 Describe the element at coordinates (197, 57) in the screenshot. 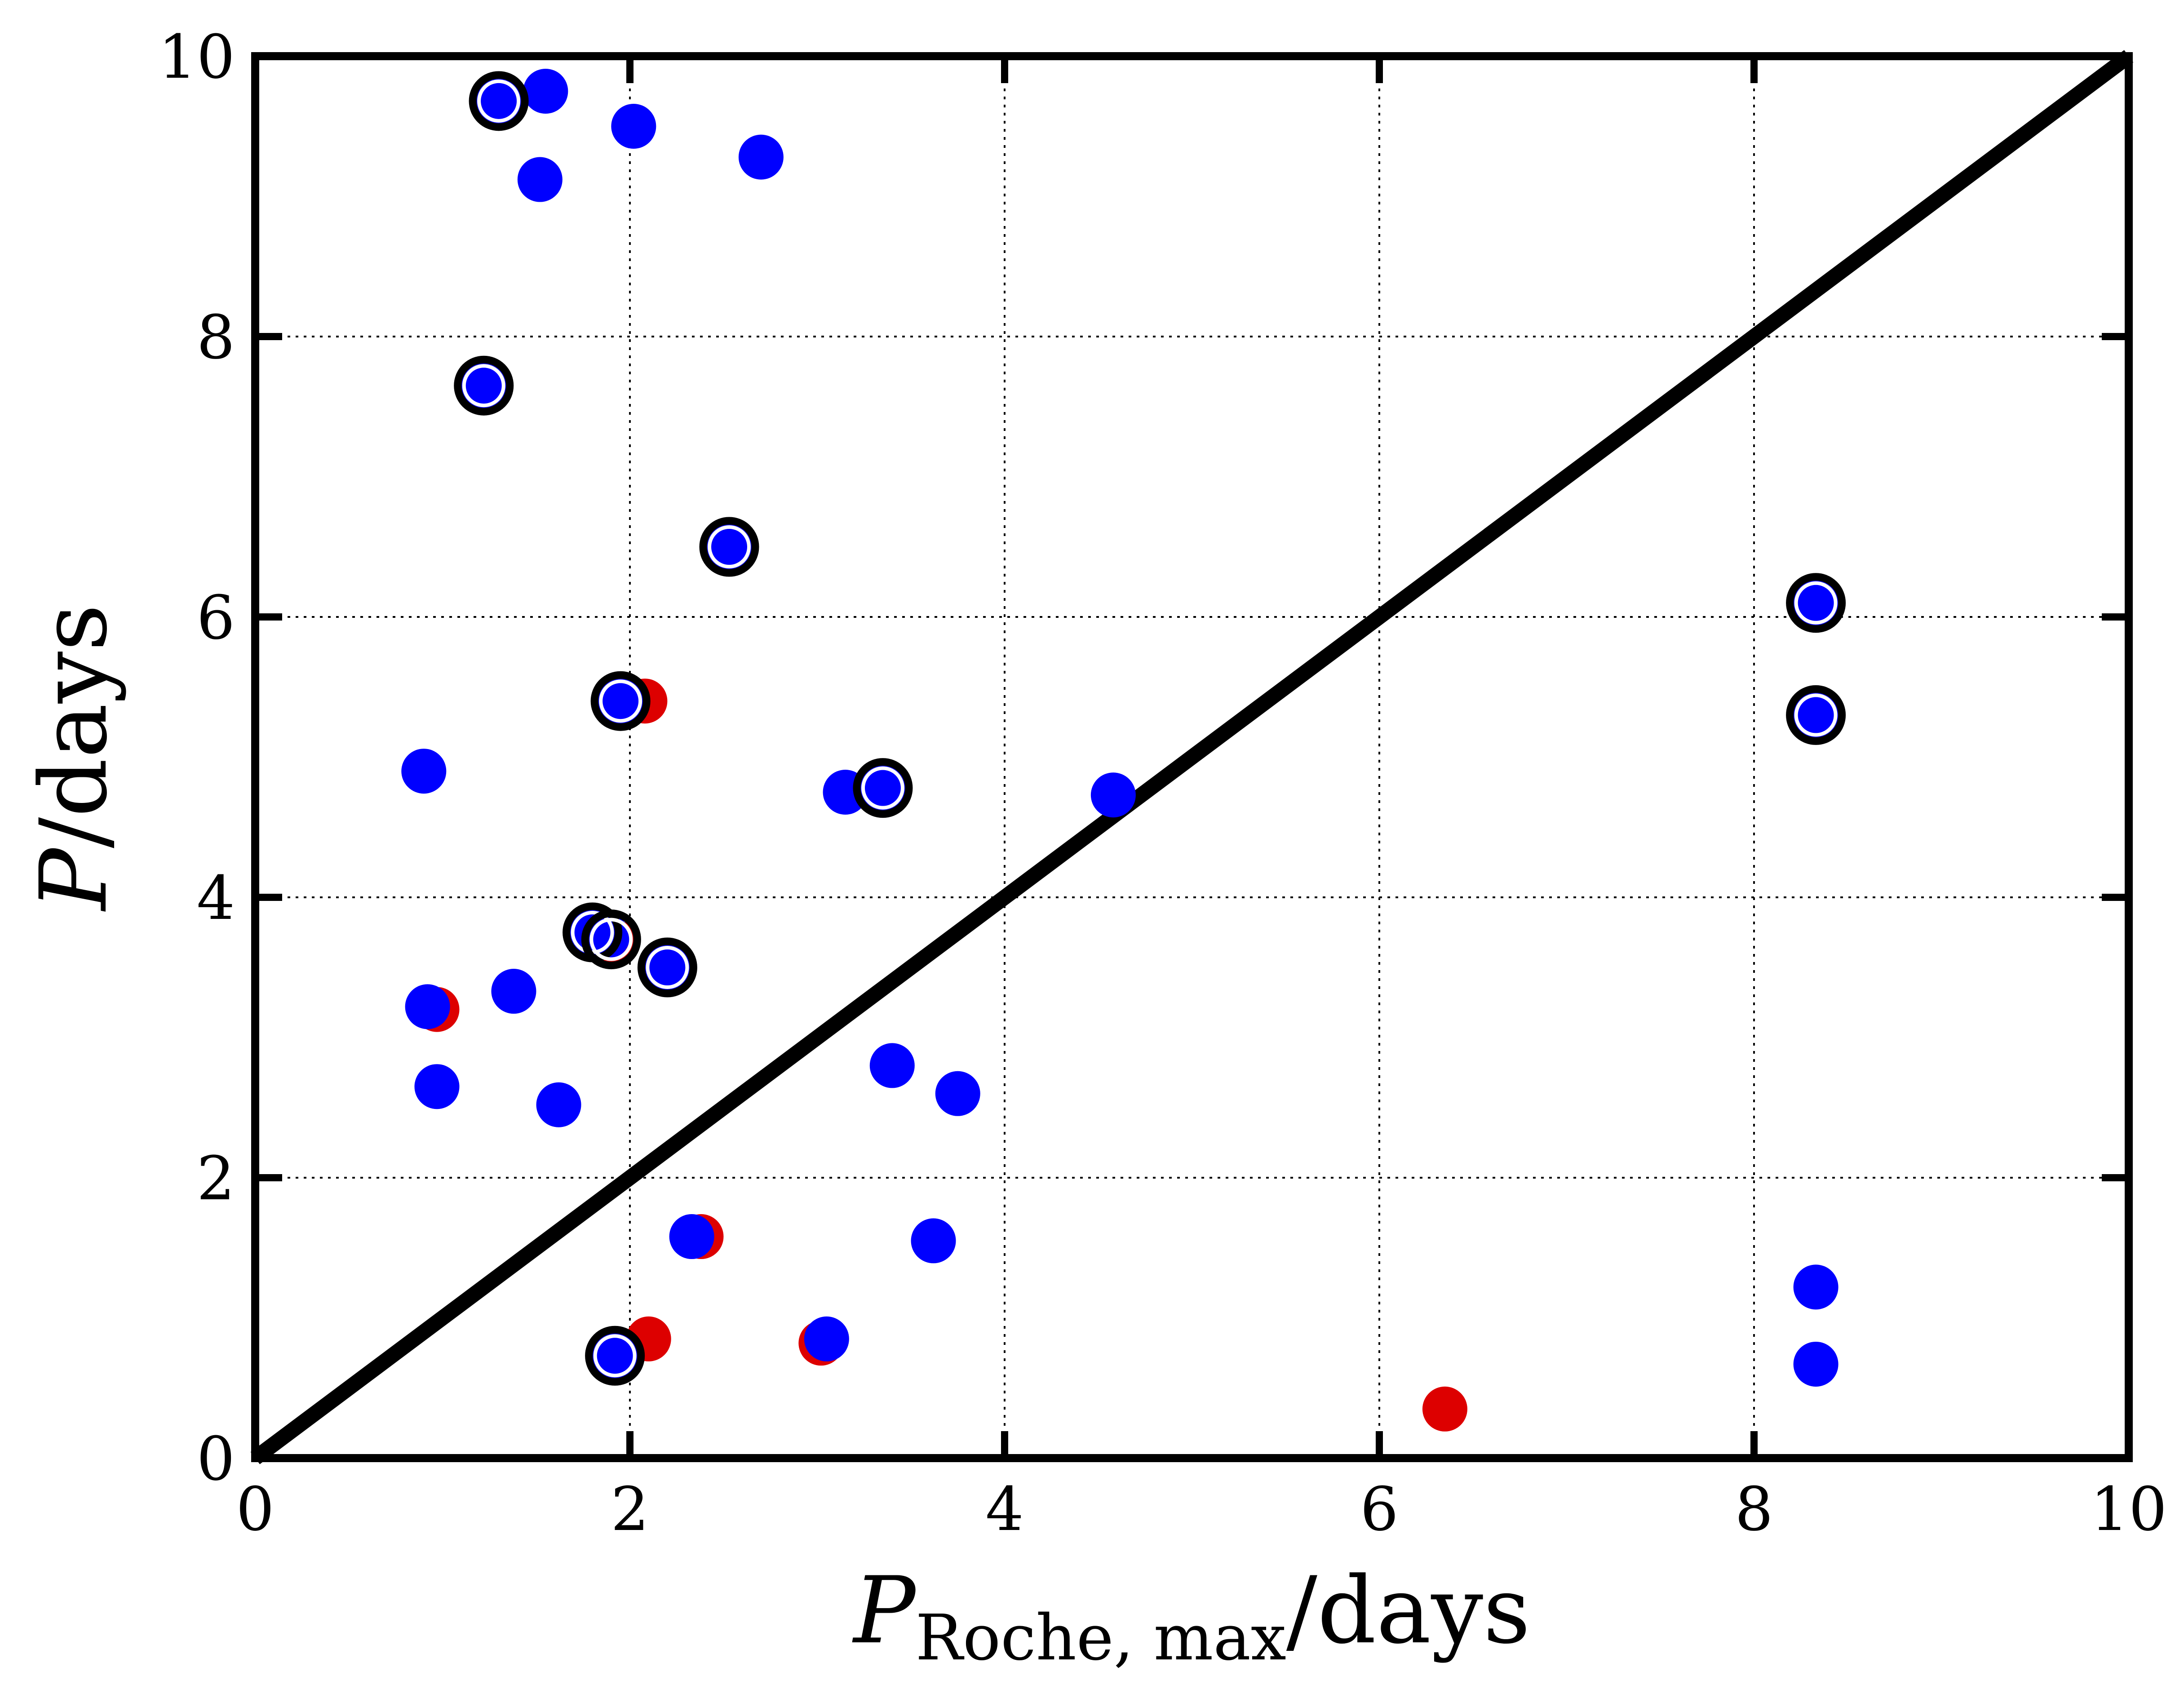

I see `y-tick-label: 10` at that location.